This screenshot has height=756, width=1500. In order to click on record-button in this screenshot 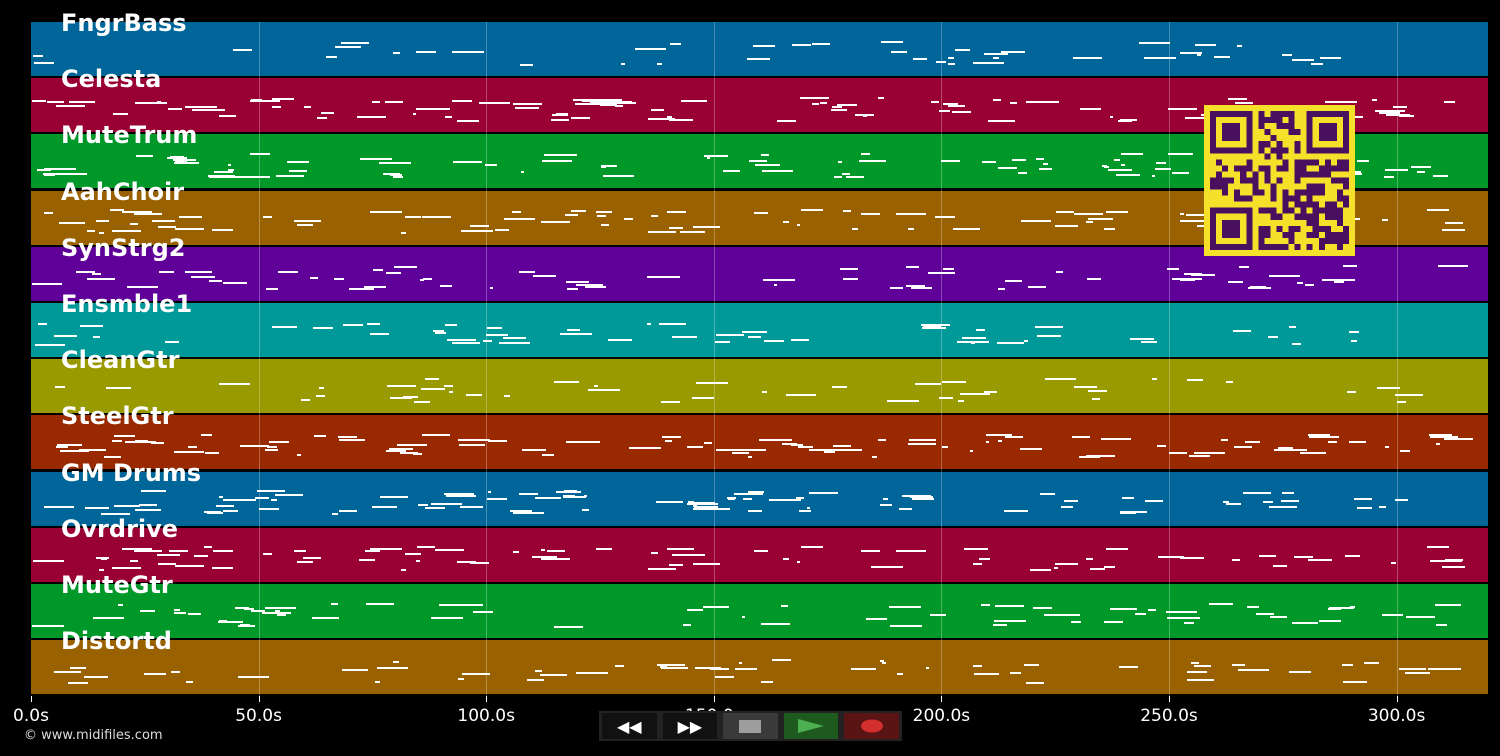, I will do `click(871, 726)`.